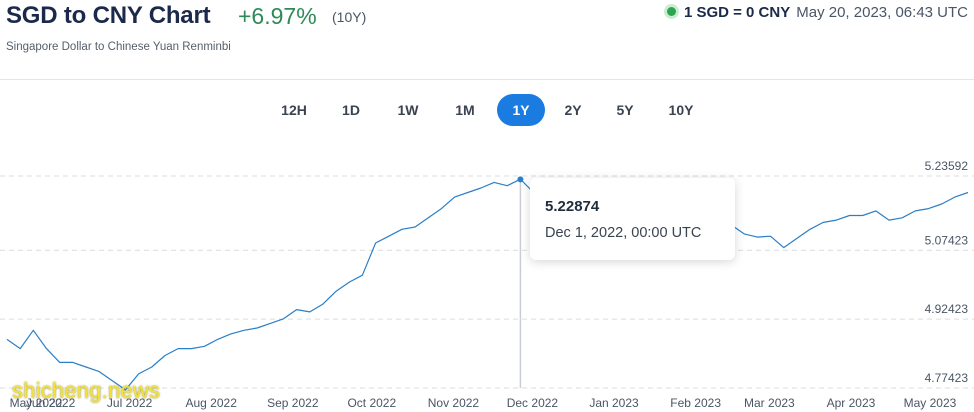 Image resolution: width=974 pixels, height=412 pixels. I want to click on tab-1d: 1D, so click(351, 110).